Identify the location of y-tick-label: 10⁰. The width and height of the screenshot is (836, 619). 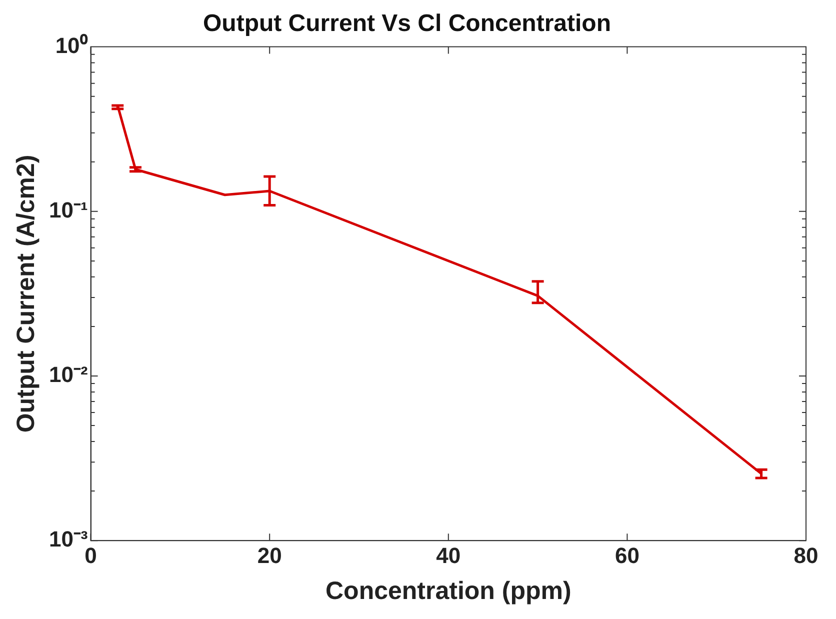
(71, 45).